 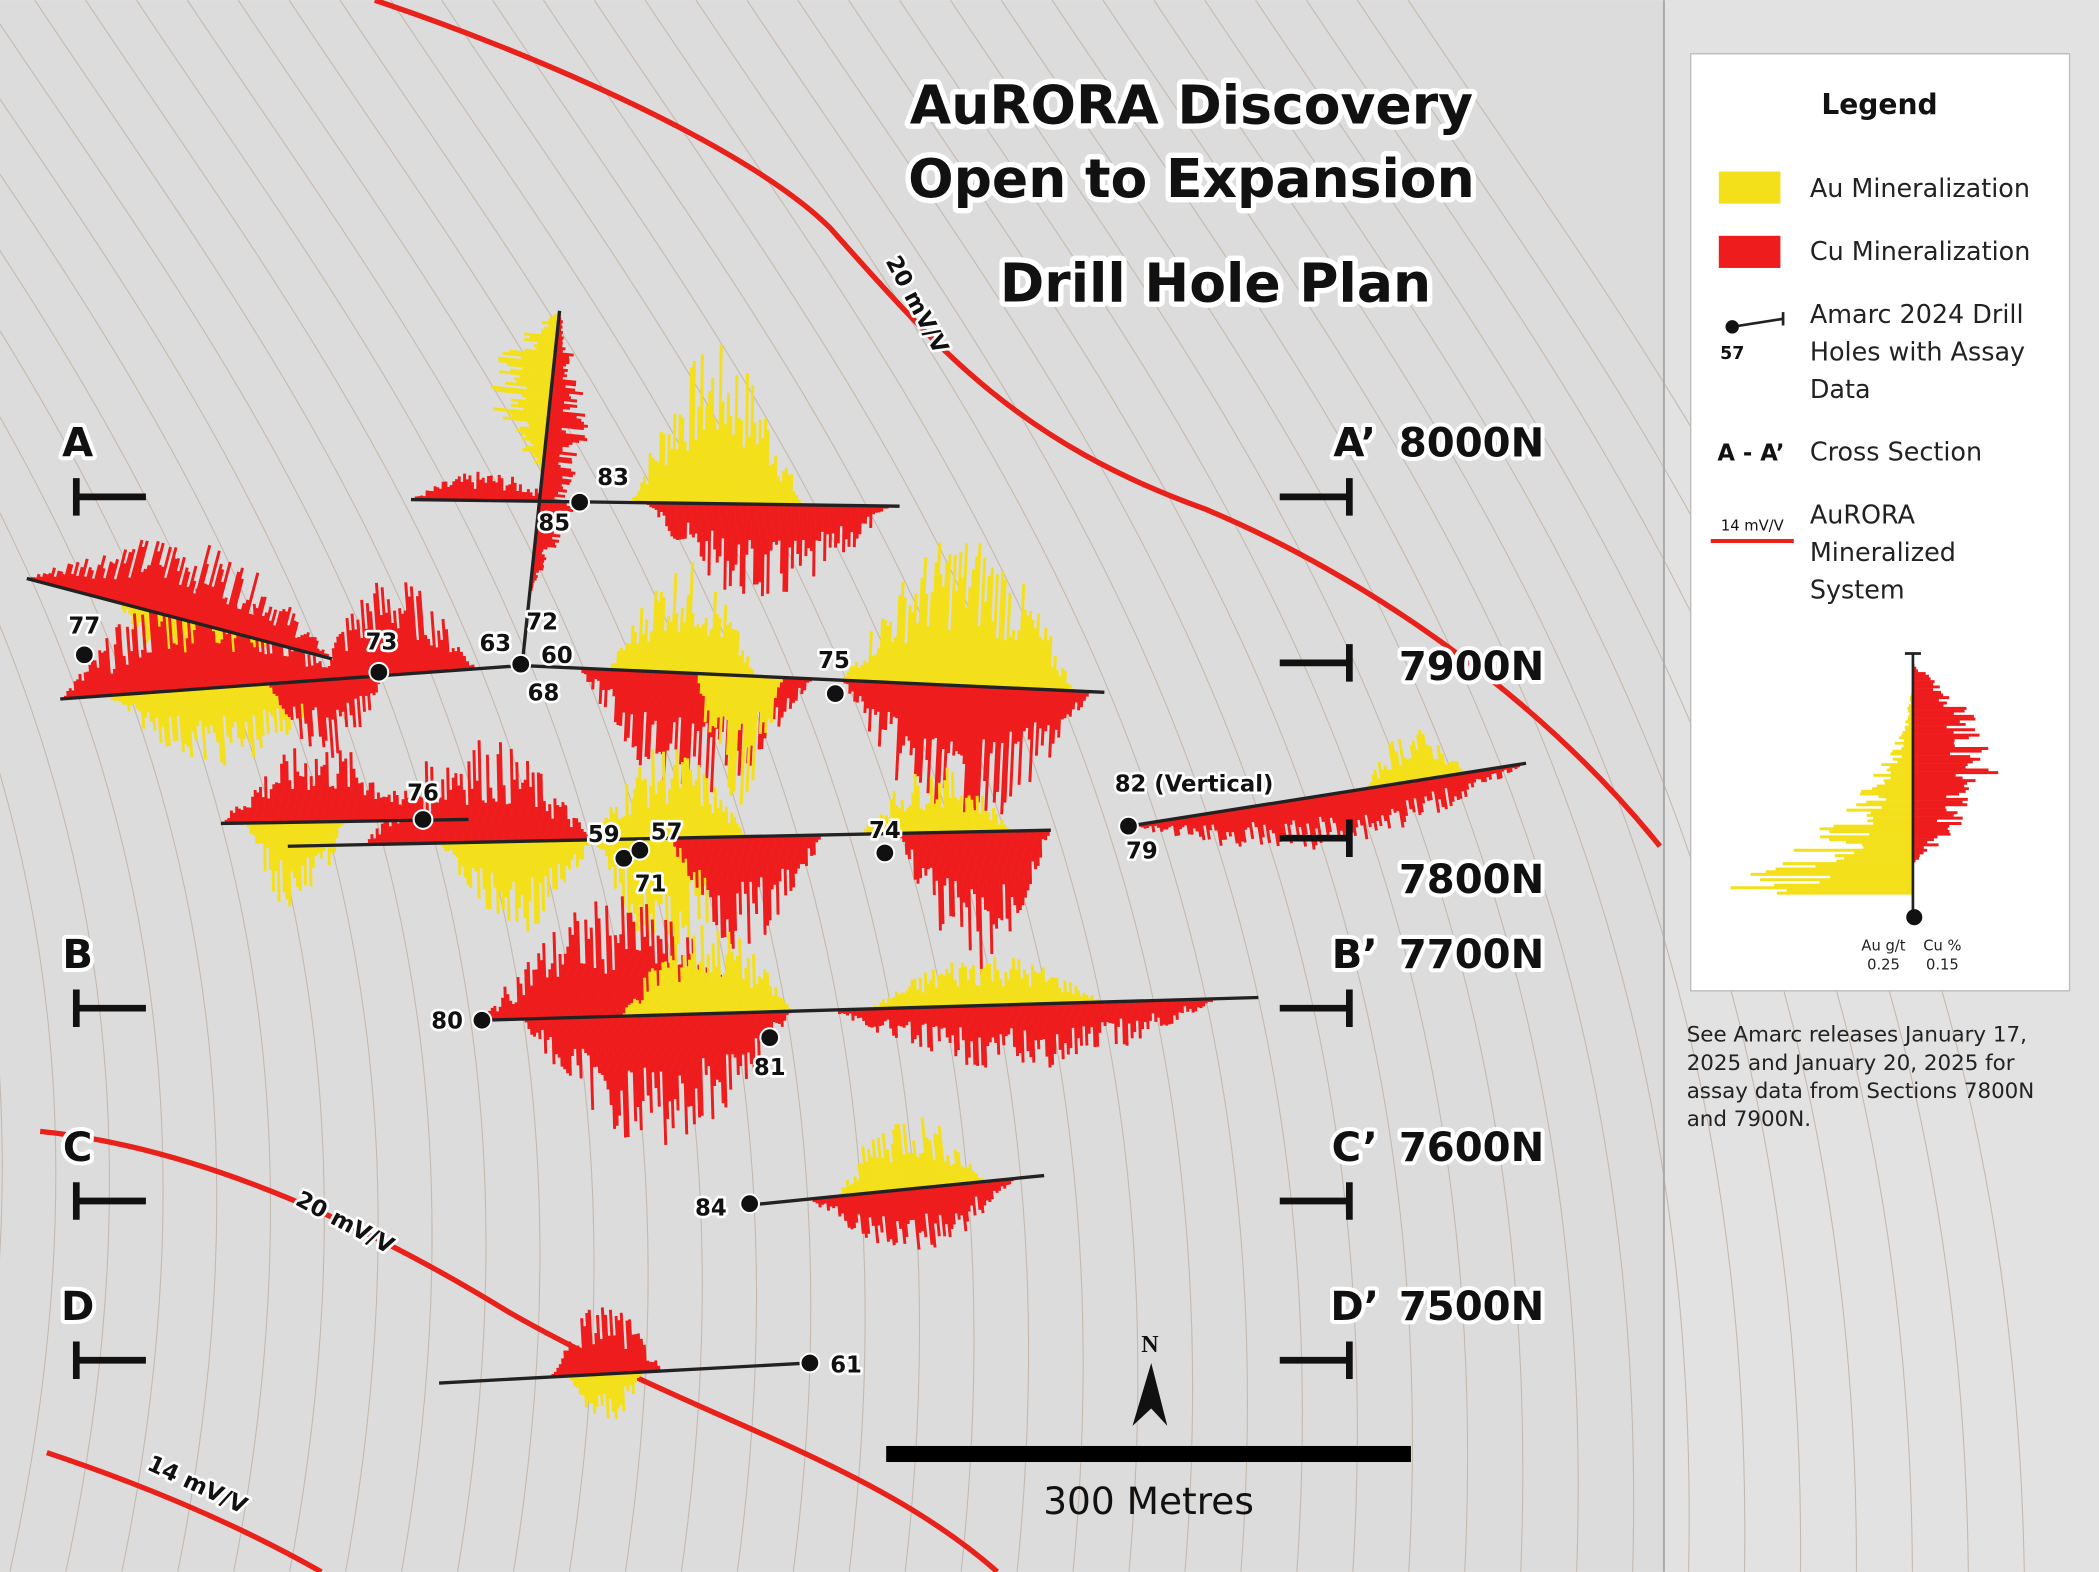 What do you see at coordinates (1142, 851) in the screenshot?
I see `hole-label: 79` at bounding box center [1142, 851].